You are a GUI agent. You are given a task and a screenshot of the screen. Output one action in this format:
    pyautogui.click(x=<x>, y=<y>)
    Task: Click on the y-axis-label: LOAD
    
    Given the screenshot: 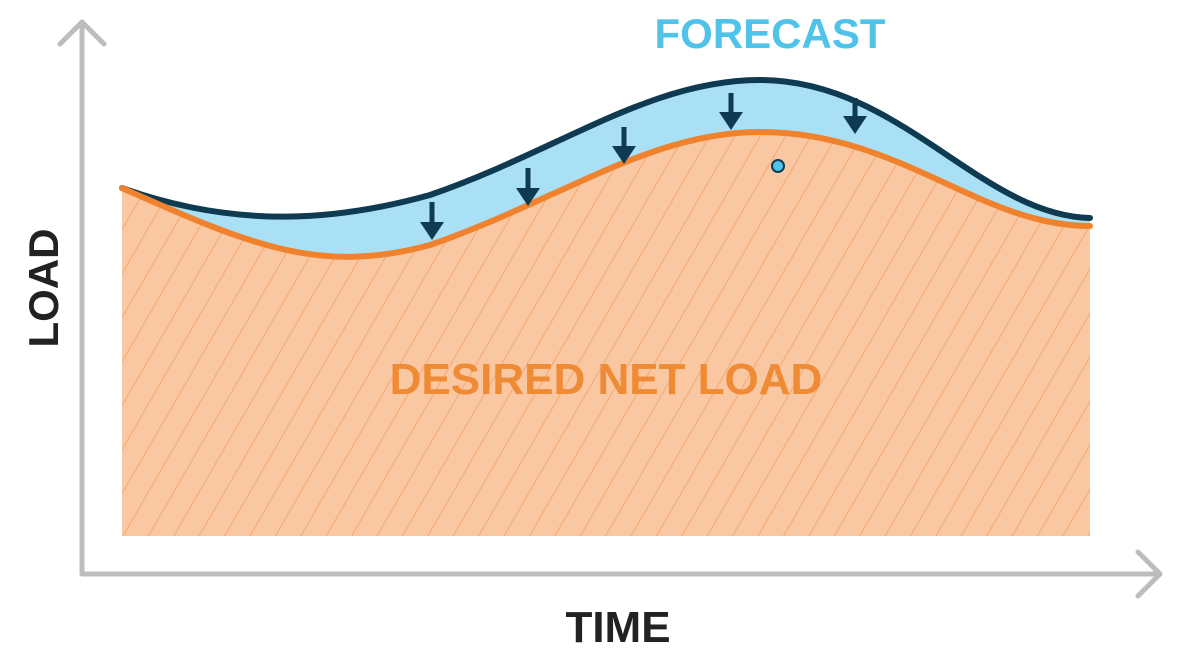 What is the action you would take?
    pyautogui.click(x=43, y=288)
    